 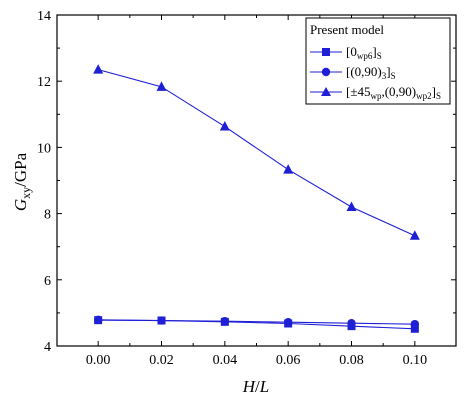 I want to click on y-tick-label-5: 14, so click(x=44, y=16).